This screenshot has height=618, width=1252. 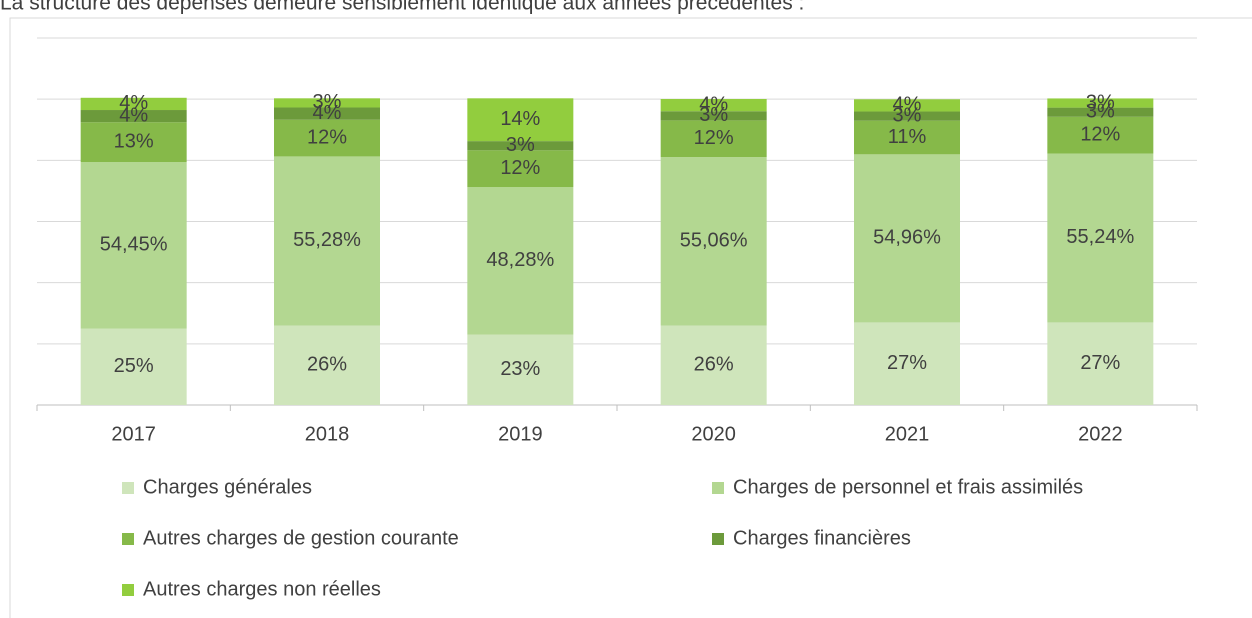 I want to click on data-label: 55,28%, so click(x=327, y=240).